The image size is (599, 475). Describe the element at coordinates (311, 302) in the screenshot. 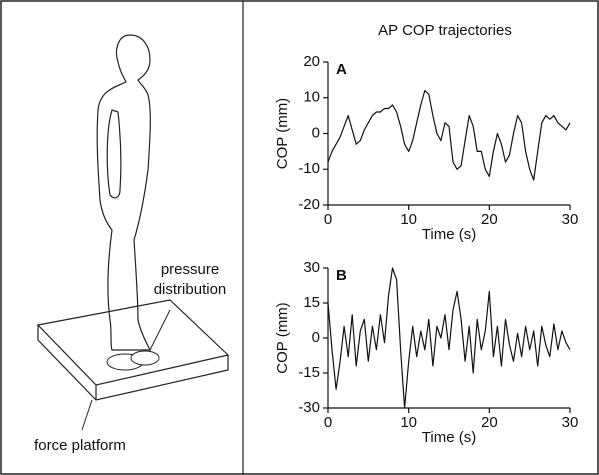

I see `y-tick-label: 15` at that location.